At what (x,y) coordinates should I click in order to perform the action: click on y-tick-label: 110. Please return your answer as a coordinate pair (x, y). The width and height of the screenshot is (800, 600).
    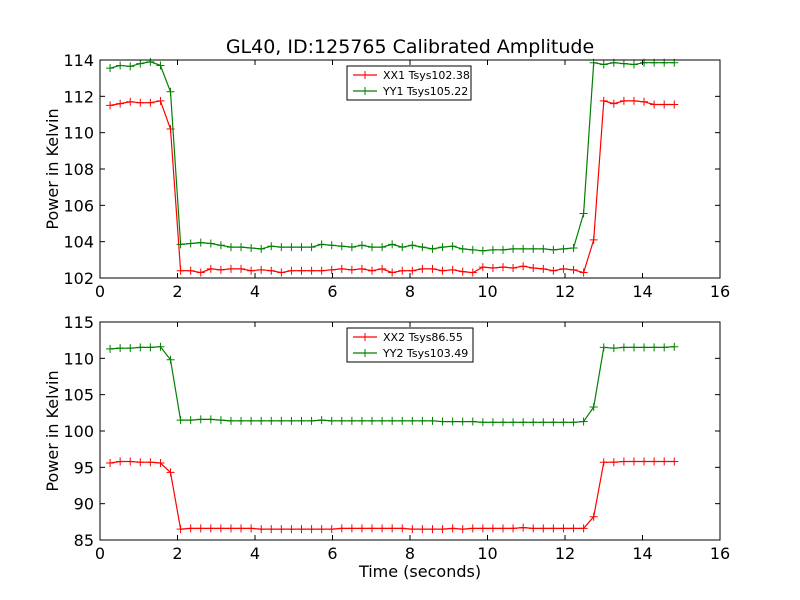
    Looking at the image, I should click on (78, 133).